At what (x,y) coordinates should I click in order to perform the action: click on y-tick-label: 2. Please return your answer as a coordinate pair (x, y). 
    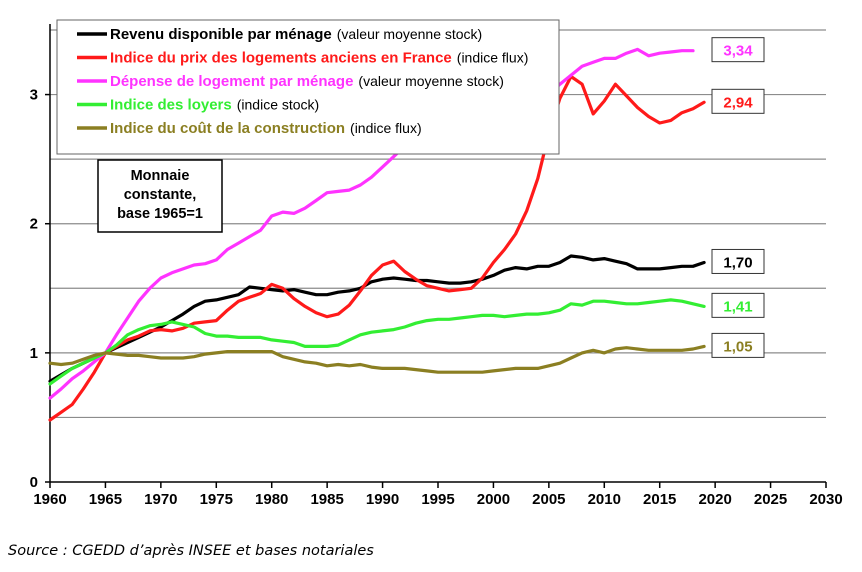
    Looking at the image, I should click on (34, 224).